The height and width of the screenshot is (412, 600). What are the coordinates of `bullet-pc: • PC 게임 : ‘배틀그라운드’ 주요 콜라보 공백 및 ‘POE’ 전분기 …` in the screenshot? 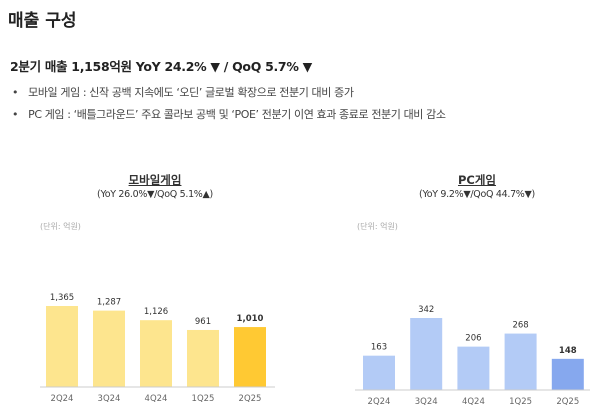 It's located at (229, 114).